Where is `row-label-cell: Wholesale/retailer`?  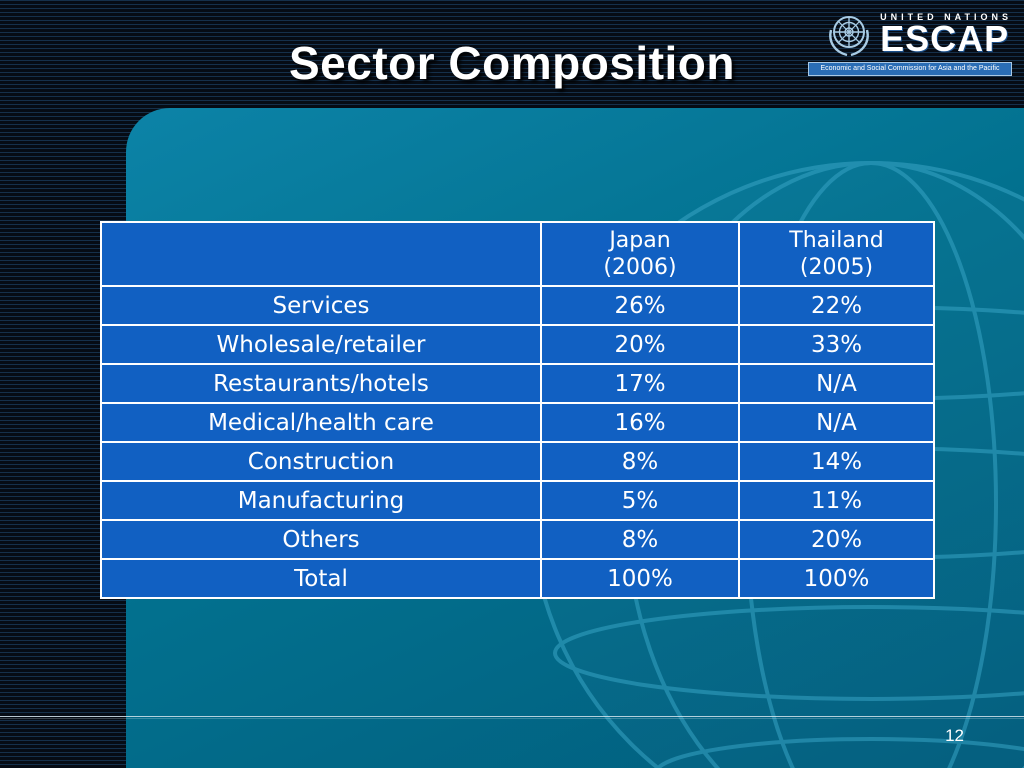 row-label-cell: Wholesale/retailer is located at coordinates (321, 344).